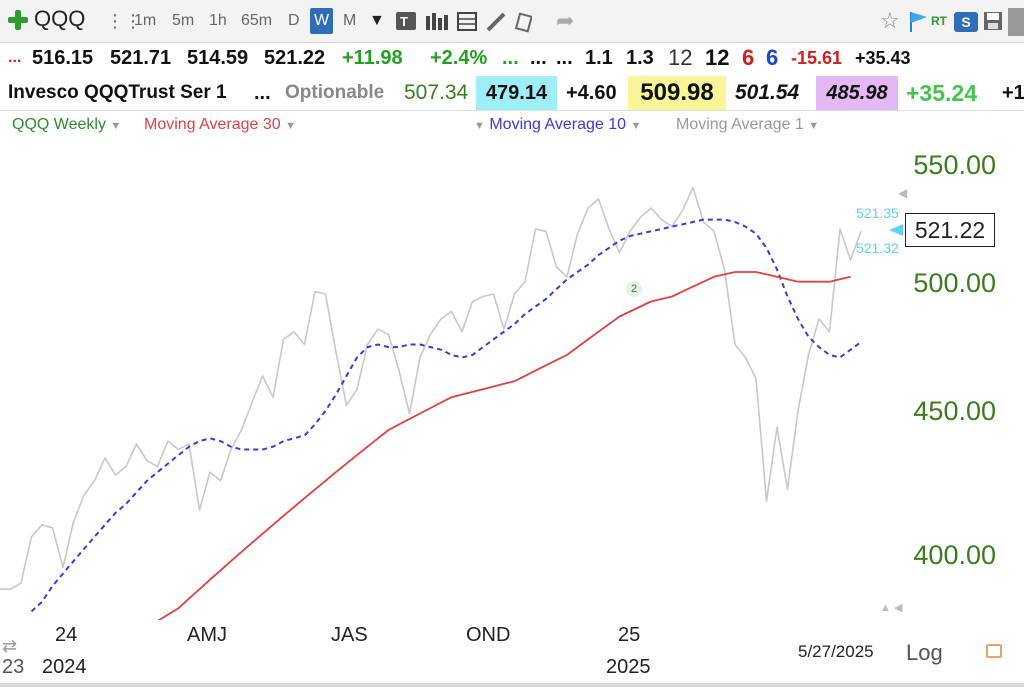  Describe the element at coordinates (817, 58) in the screenshot. I see `stat-v7: -15.61` at that location.